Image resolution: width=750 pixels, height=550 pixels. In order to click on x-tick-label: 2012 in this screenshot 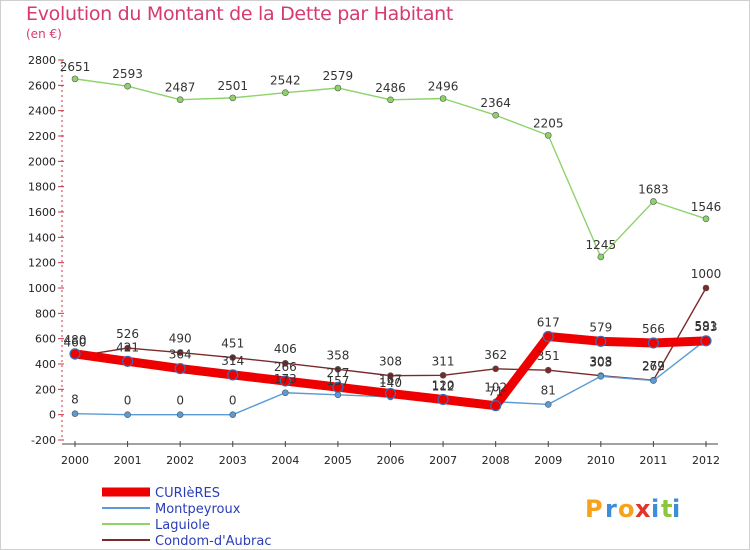, I will do `click(706, 460)`.